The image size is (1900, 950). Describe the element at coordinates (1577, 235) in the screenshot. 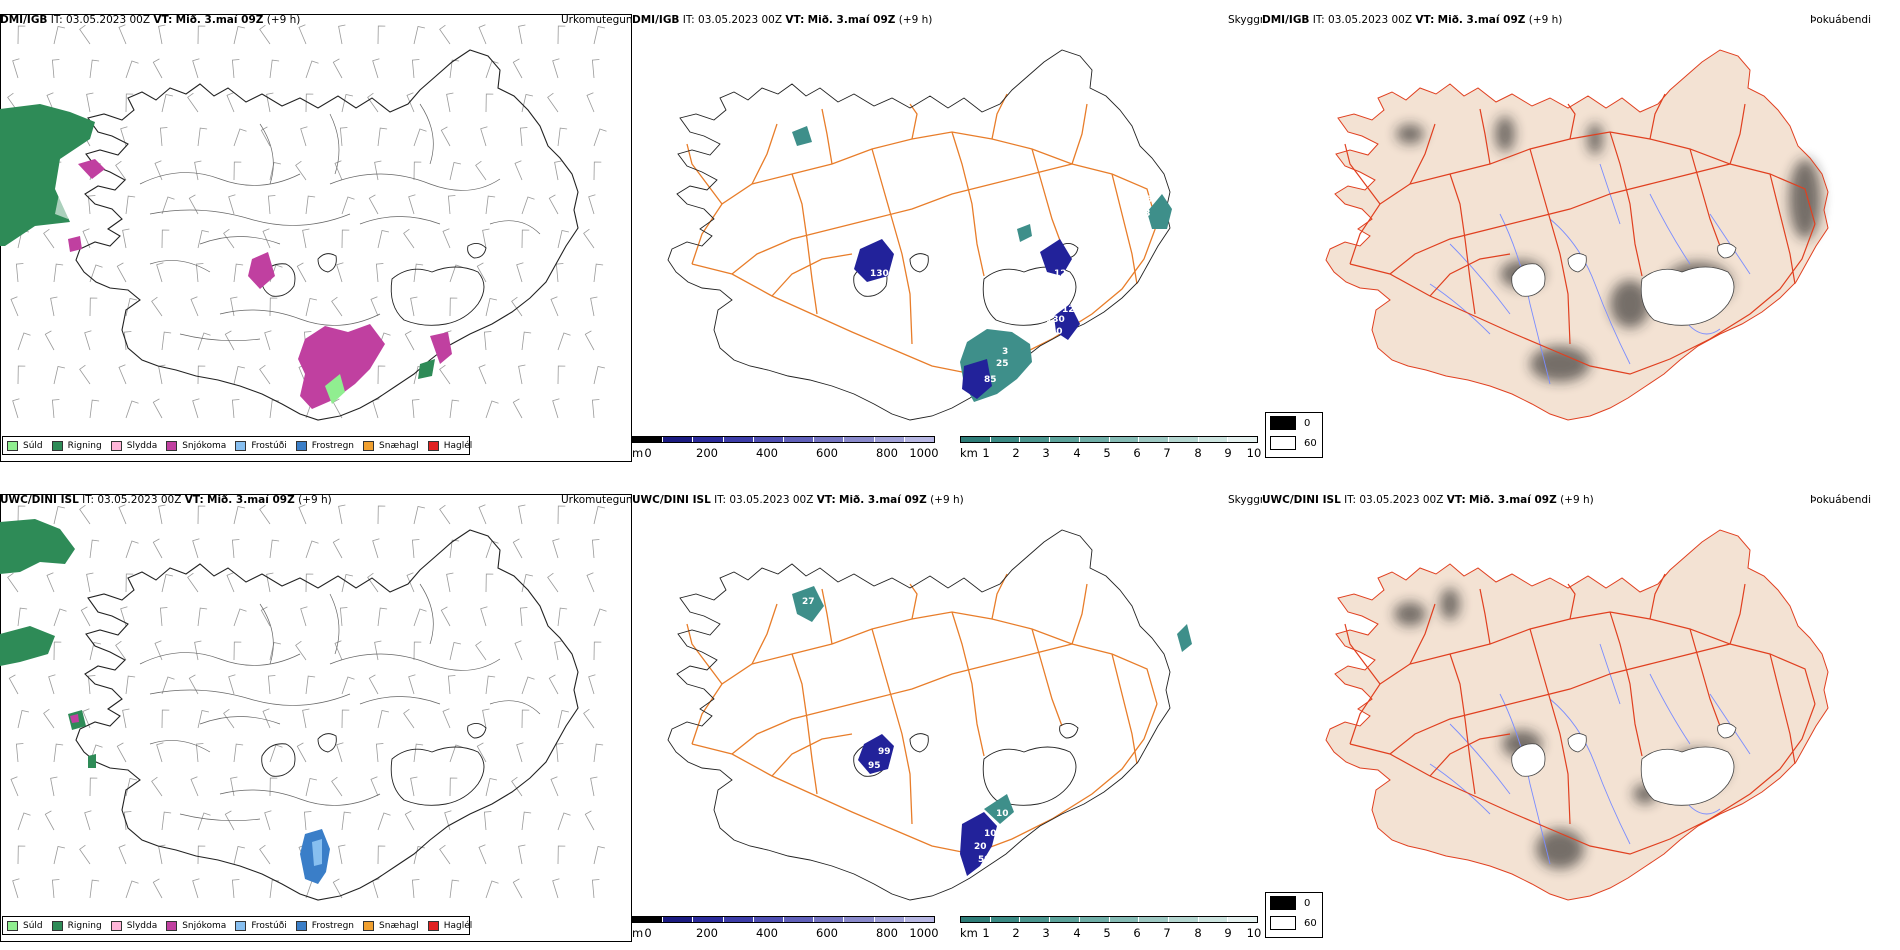

I see `land-fill` at that location.